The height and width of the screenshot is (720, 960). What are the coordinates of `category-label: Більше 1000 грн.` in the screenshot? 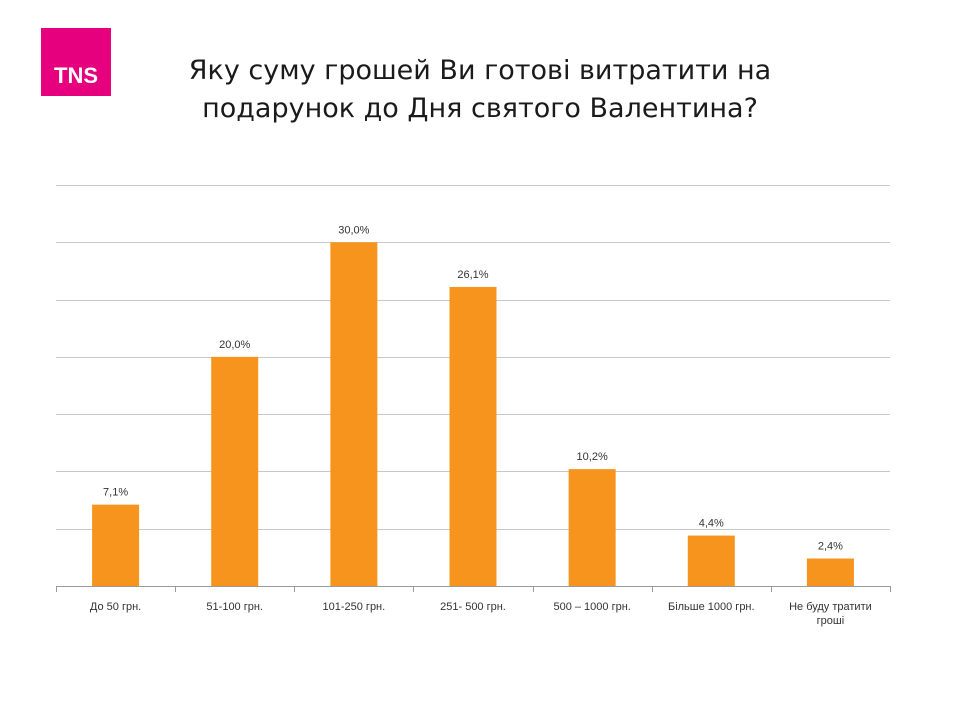 It's located at (711, 607).